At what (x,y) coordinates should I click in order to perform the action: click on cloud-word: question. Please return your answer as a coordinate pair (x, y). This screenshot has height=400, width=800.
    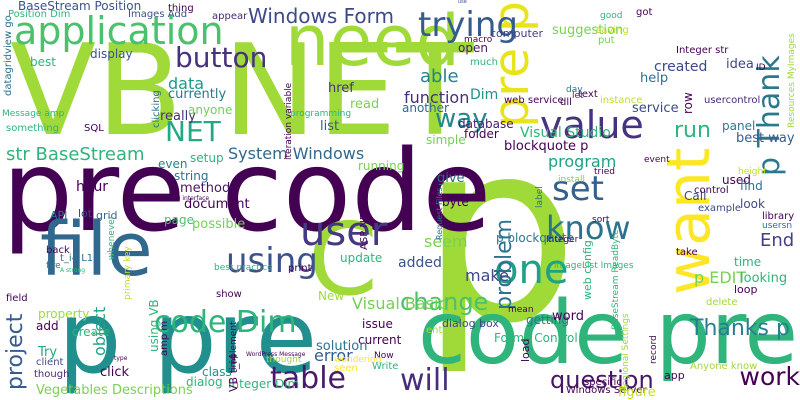
    Looking at the image, I should click on (602, 380).